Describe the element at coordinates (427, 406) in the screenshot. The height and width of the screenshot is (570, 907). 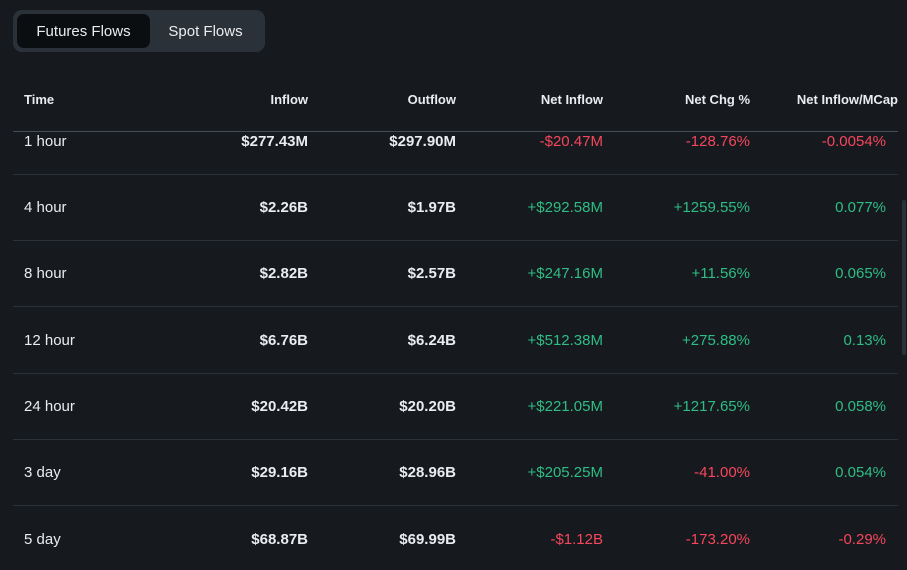
I see `cell-outflow: $20.20B` at that location.